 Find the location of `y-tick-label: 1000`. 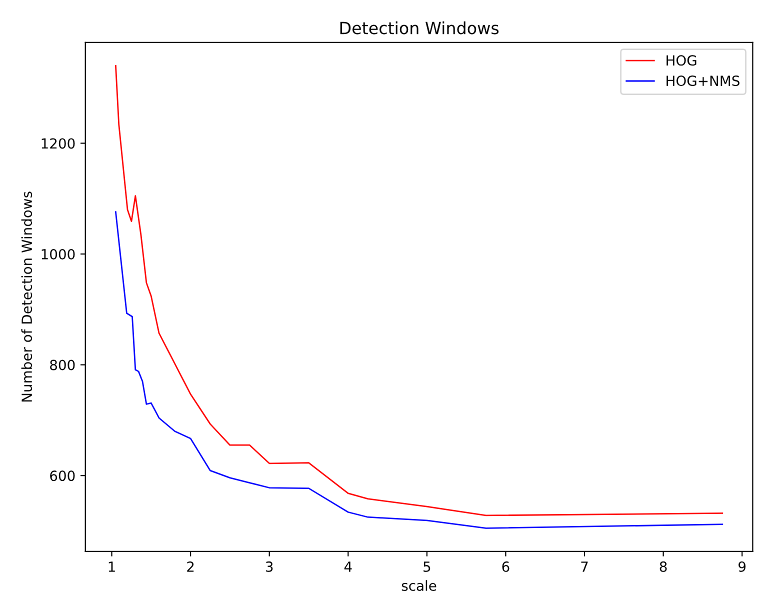

y-tick-label: 1000 is located at coordinates (58, 254).